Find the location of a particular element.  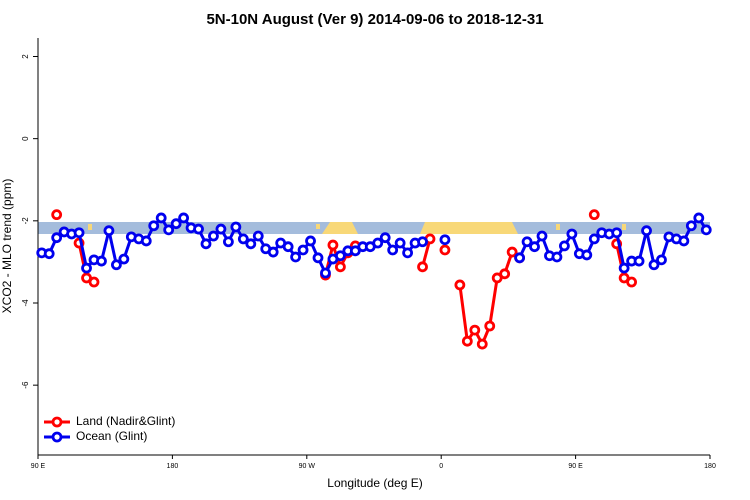

y-tick-label: -2 is located at coordinates (25, 221).